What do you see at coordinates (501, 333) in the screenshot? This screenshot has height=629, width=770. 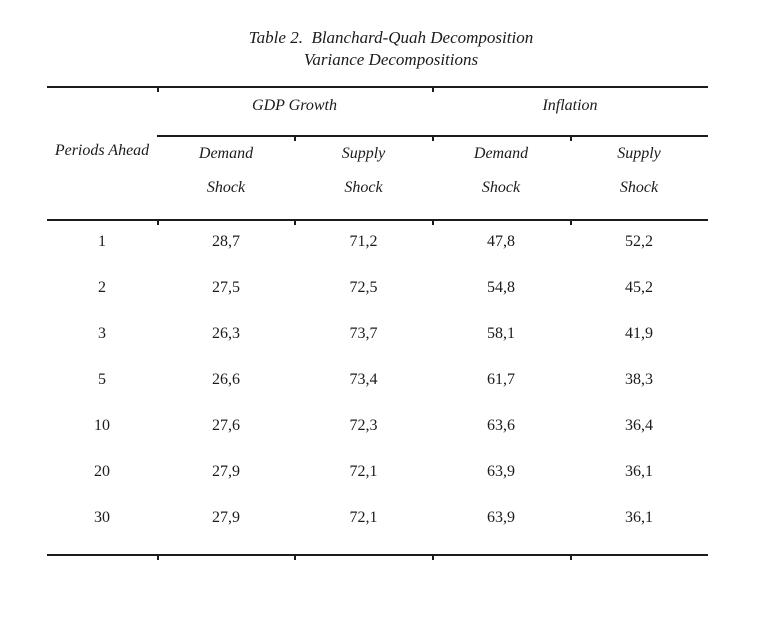 I see `value-cell: 58,1` at bounding box center [501, 333].